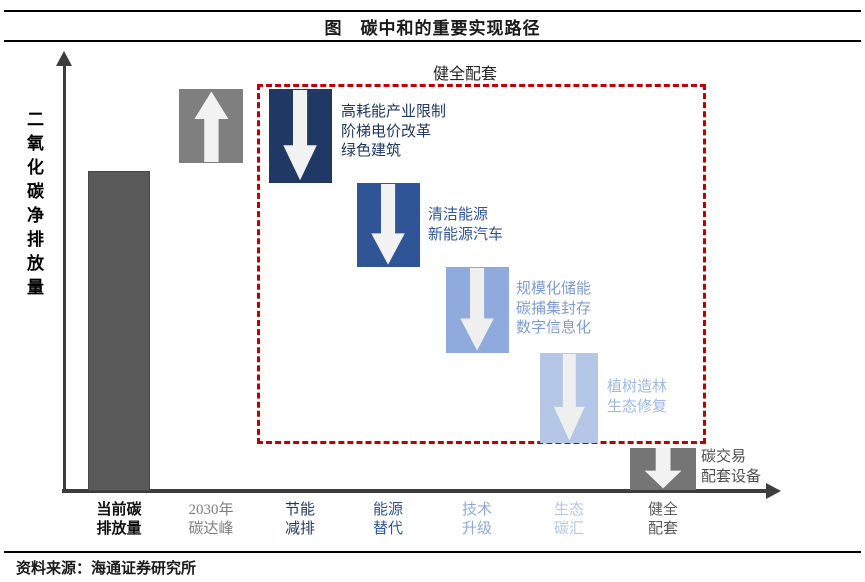 This screenshot has height=582, width=865. What do you see at coordinates (64, 58) in the screenshot?
I see `y-axis-arrowhead-icon` at bounding box center [64, 58].